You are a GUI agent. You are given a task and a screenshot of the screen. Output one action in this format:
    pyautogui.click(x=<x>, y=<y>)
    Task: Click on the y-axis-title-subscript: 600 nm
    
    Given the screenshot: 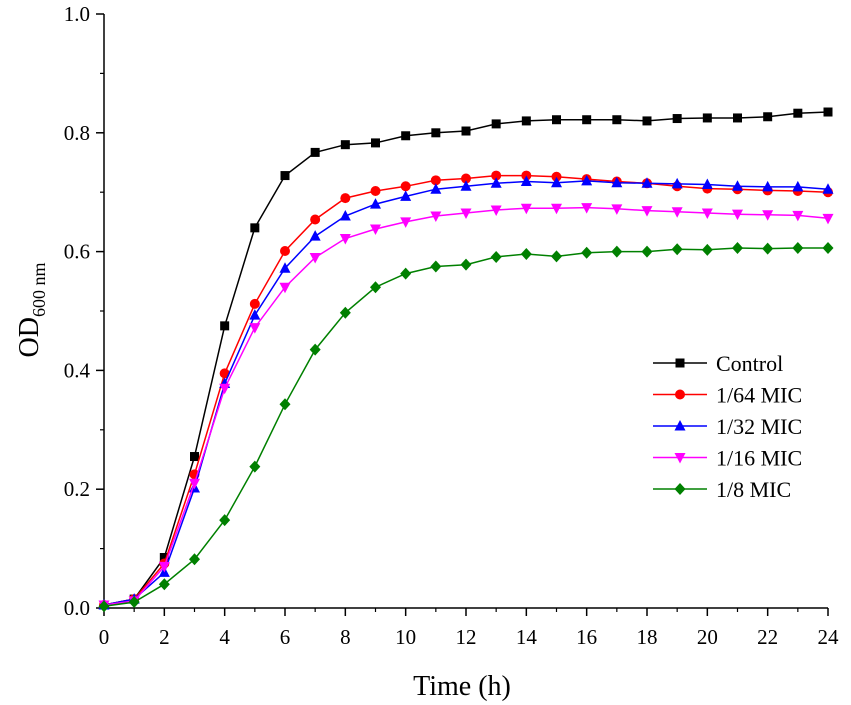 What is the action you would take?
    pyautogui.click(x=39, y=290)
    